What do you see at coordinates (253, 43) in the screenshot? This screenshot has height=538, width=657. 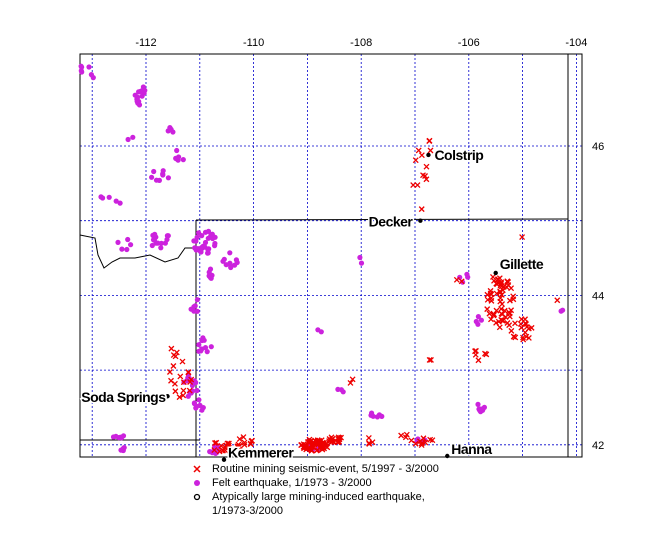 I see `lon-tick-label: -110` at bounding box center [253, 43].